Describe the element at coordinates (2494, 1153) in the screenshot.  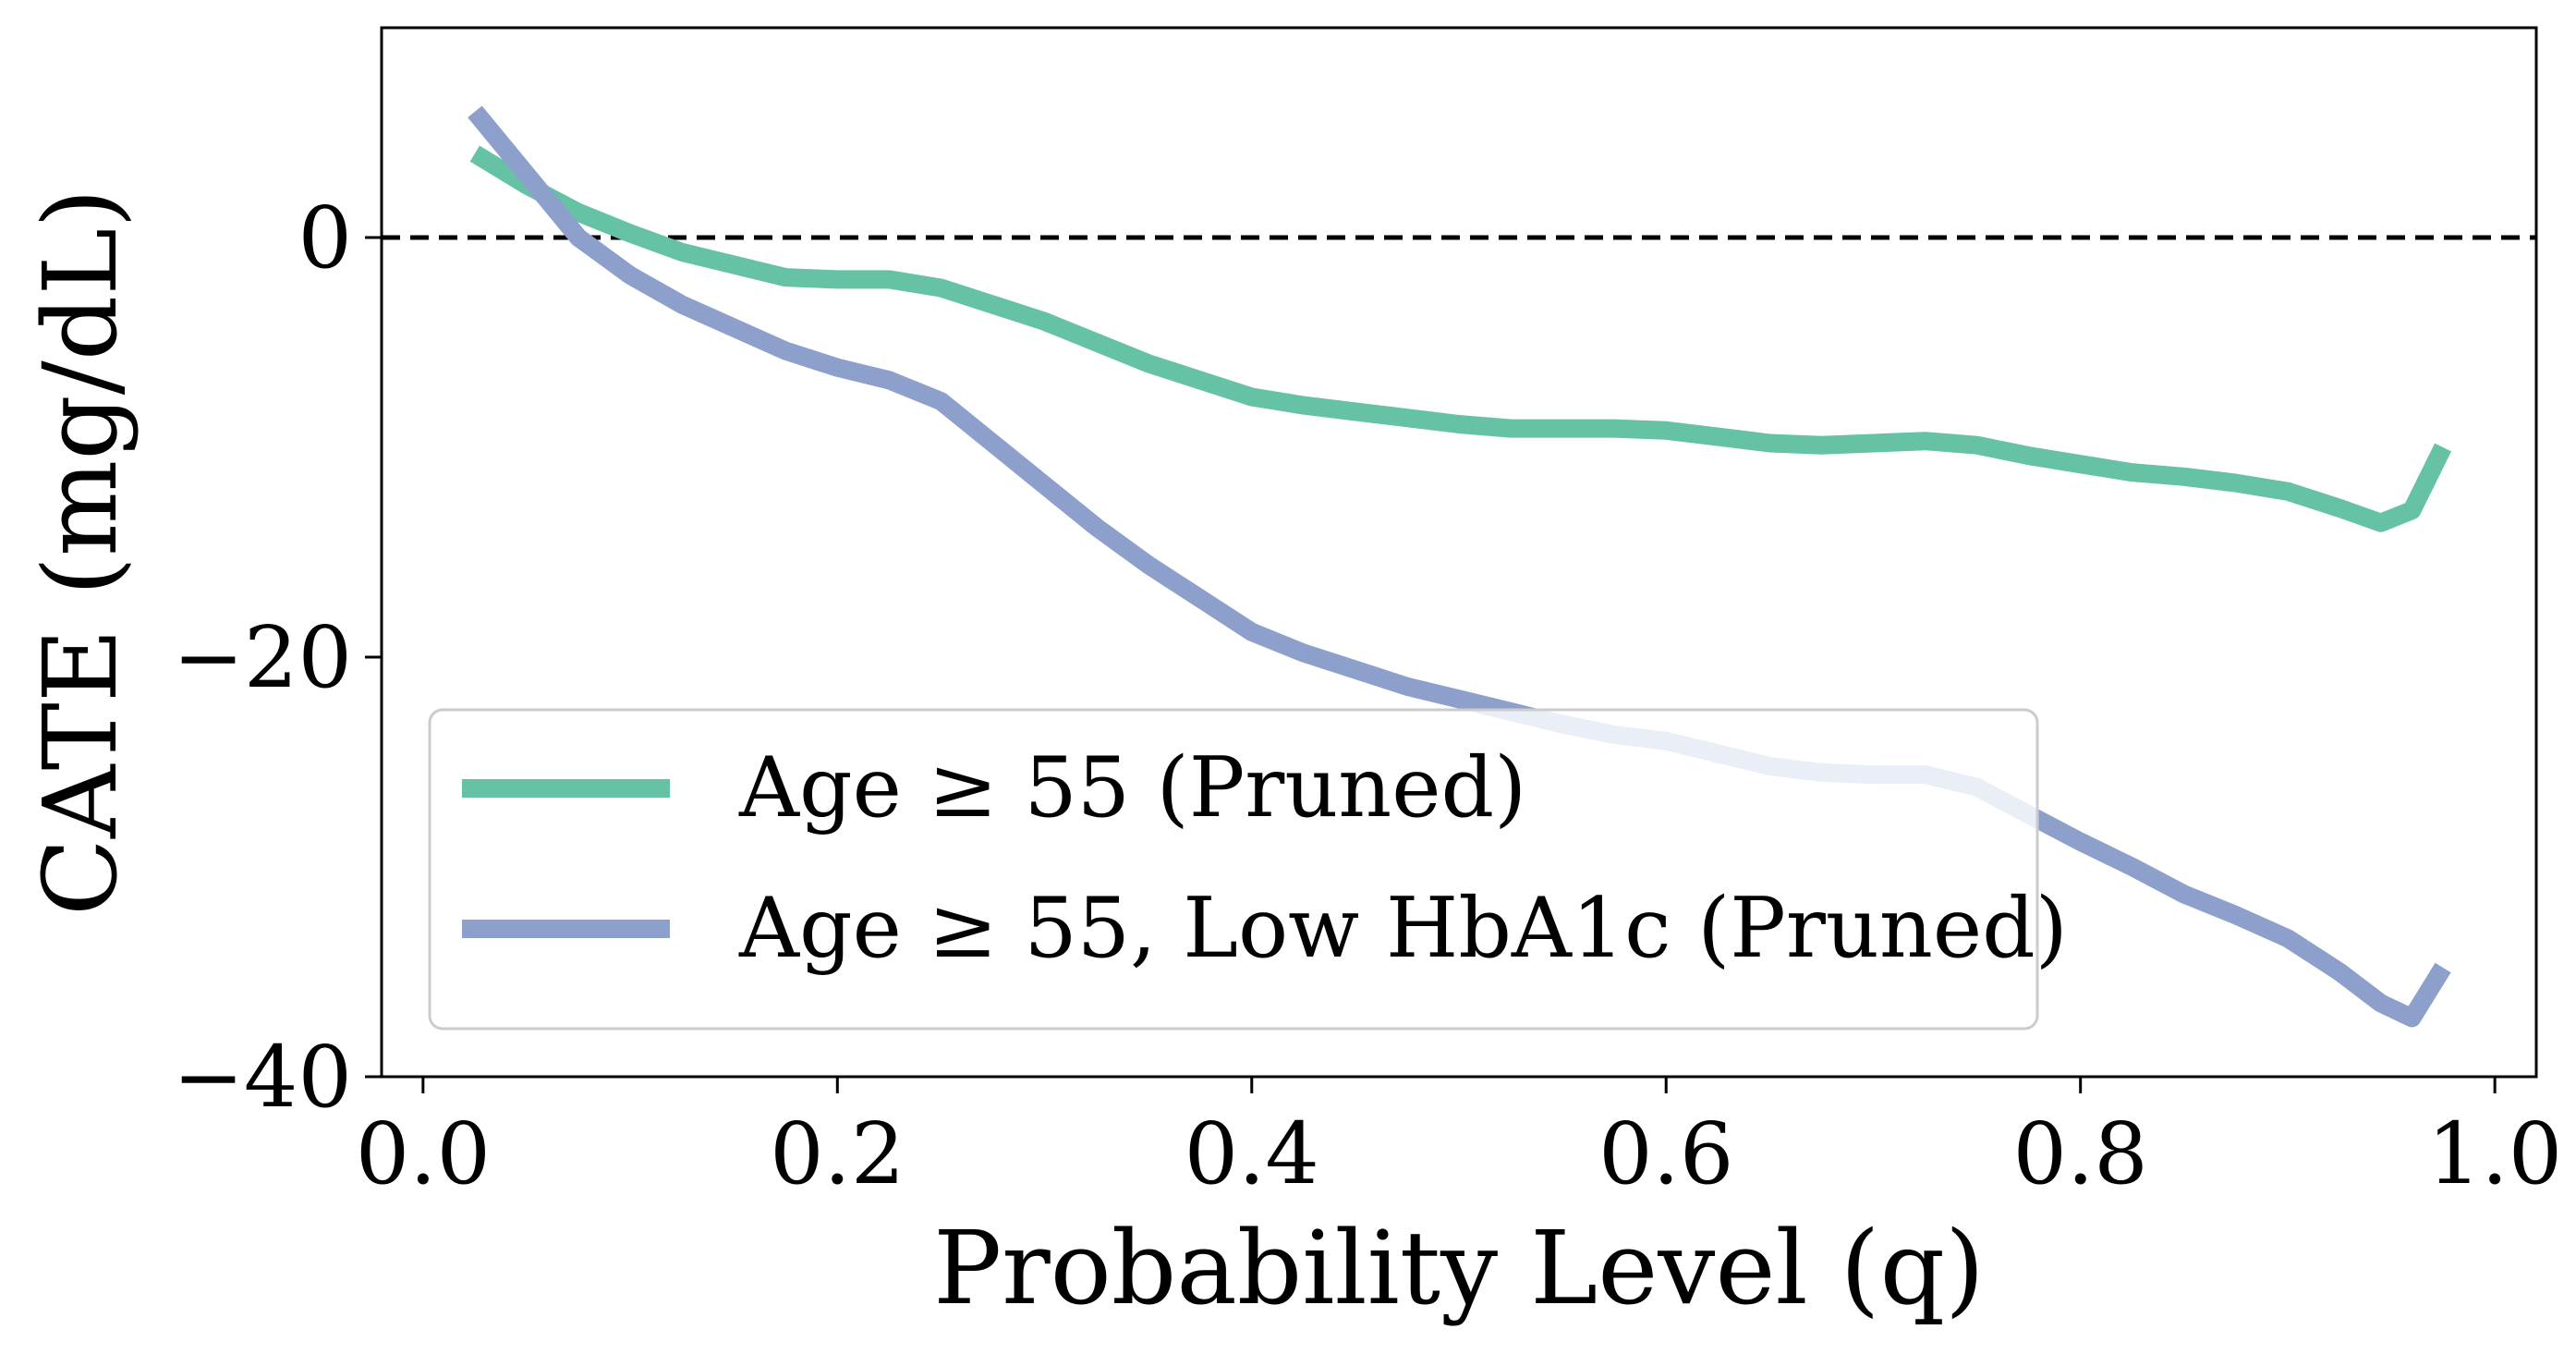
I see `x-tick-label: 1.0` at that location.